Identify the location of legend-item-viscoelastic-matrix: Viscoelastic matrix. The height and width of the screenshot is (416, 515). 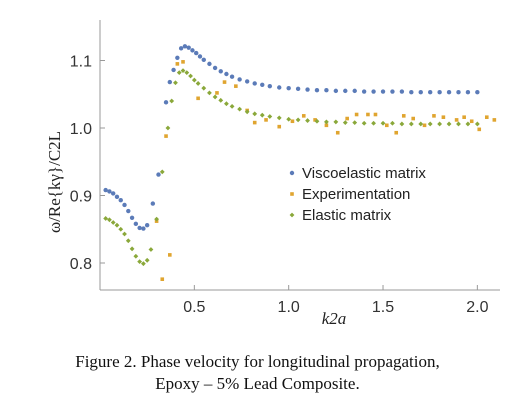
(357, 173).